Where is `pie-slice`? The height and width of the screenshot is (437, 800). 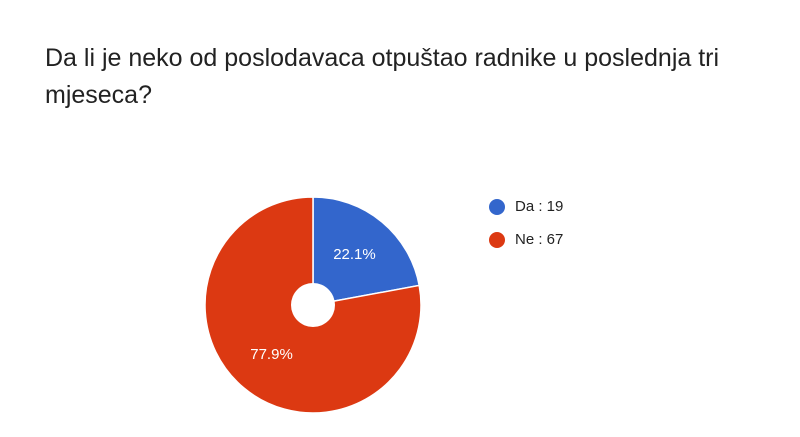 pie-slice is located at coordinates (366, 251).